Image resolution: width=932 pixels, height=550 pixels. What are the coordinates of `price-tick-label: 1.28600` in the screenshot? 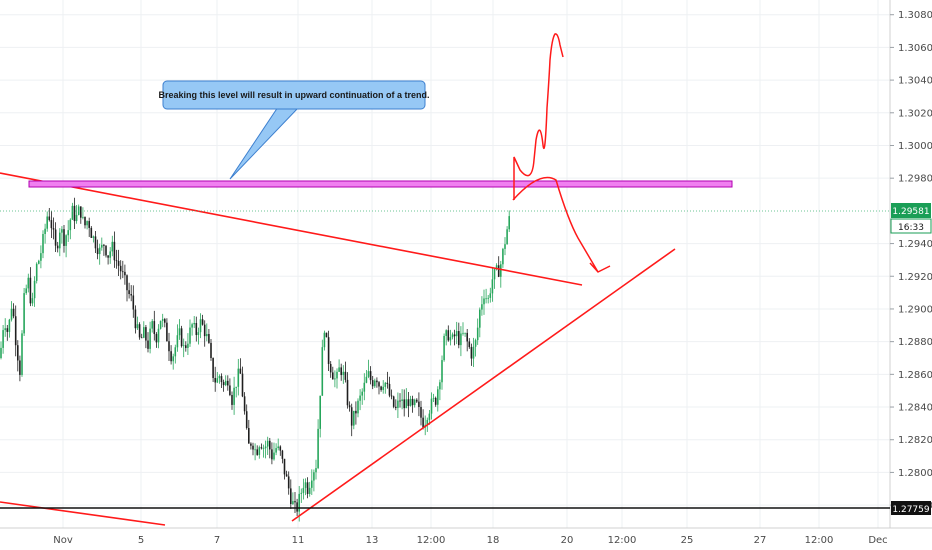 It's located at (915, 375).